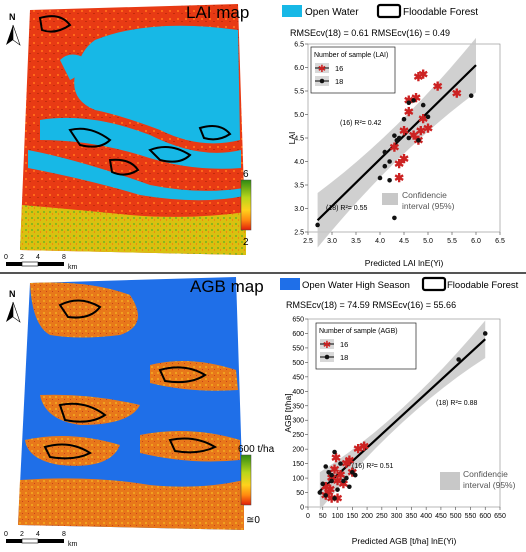 The width and height of the screenshot is (526, 552). What do you see at coordinates (22, 534) in the screenshot?
I see `scale-tick-2: 2` at bounding box center [22, 534].